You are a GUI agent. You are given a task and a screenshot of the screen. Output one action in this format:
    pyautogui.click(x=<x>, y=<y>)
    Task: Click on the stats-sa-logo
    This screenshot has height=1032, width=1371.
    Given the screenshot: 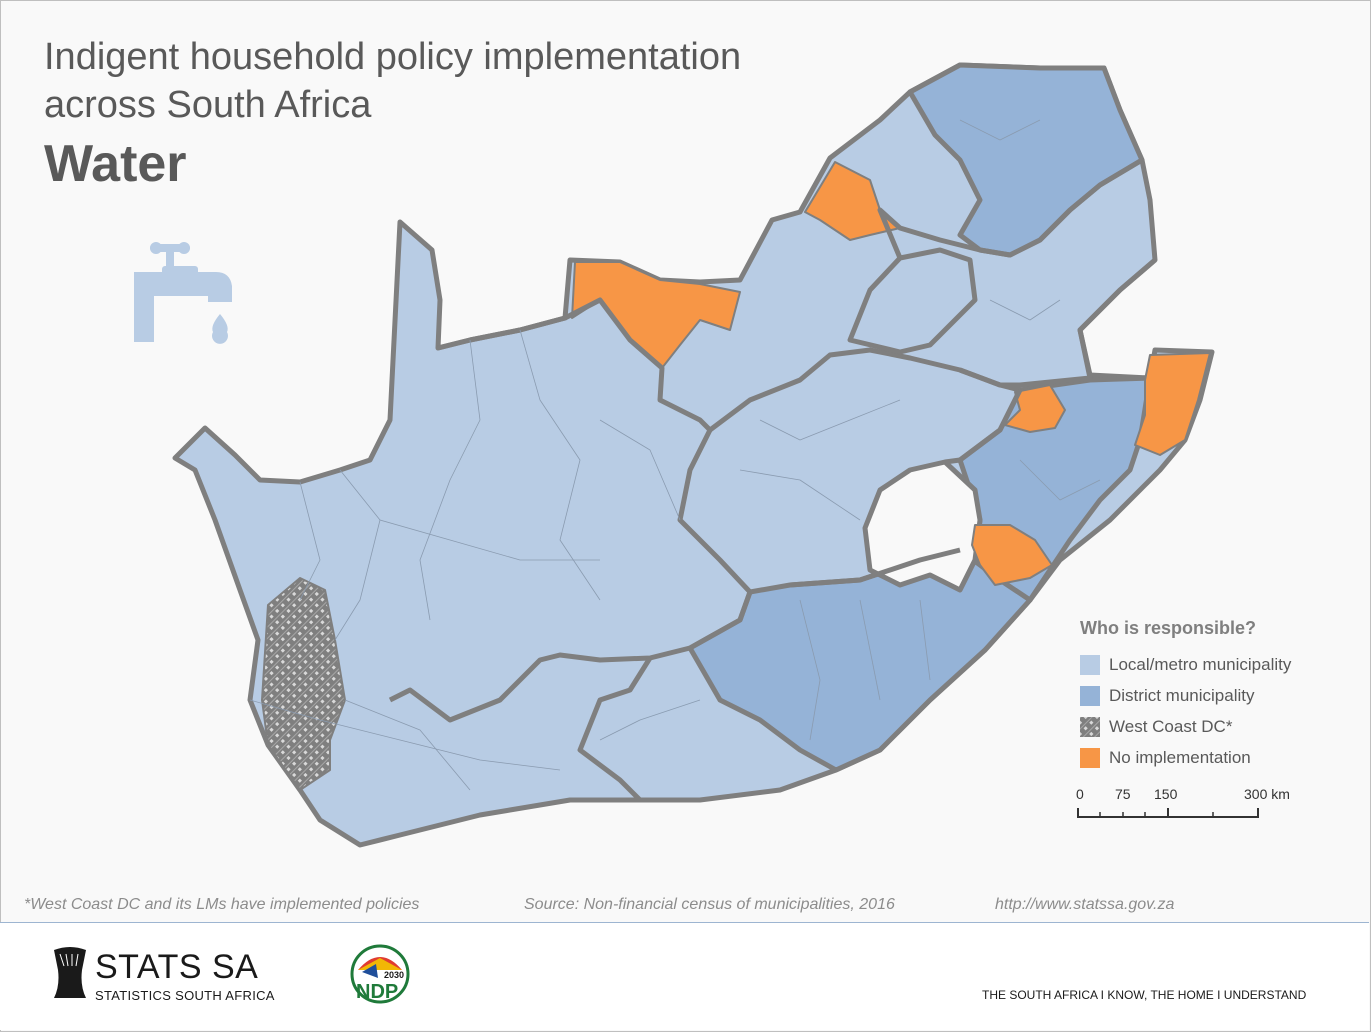 What is the action you would take?
    pyautogui.click(x=70, y=972)
    